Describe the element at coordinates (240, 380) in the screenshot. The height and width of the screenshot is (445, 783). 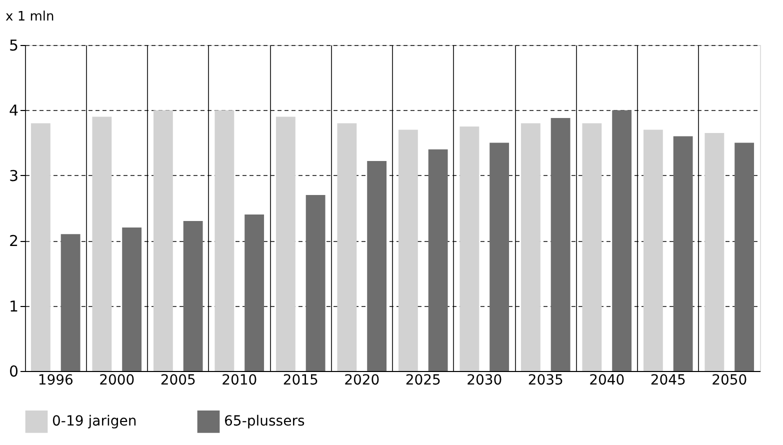
I see `x-tick-label: 2010` at that location.